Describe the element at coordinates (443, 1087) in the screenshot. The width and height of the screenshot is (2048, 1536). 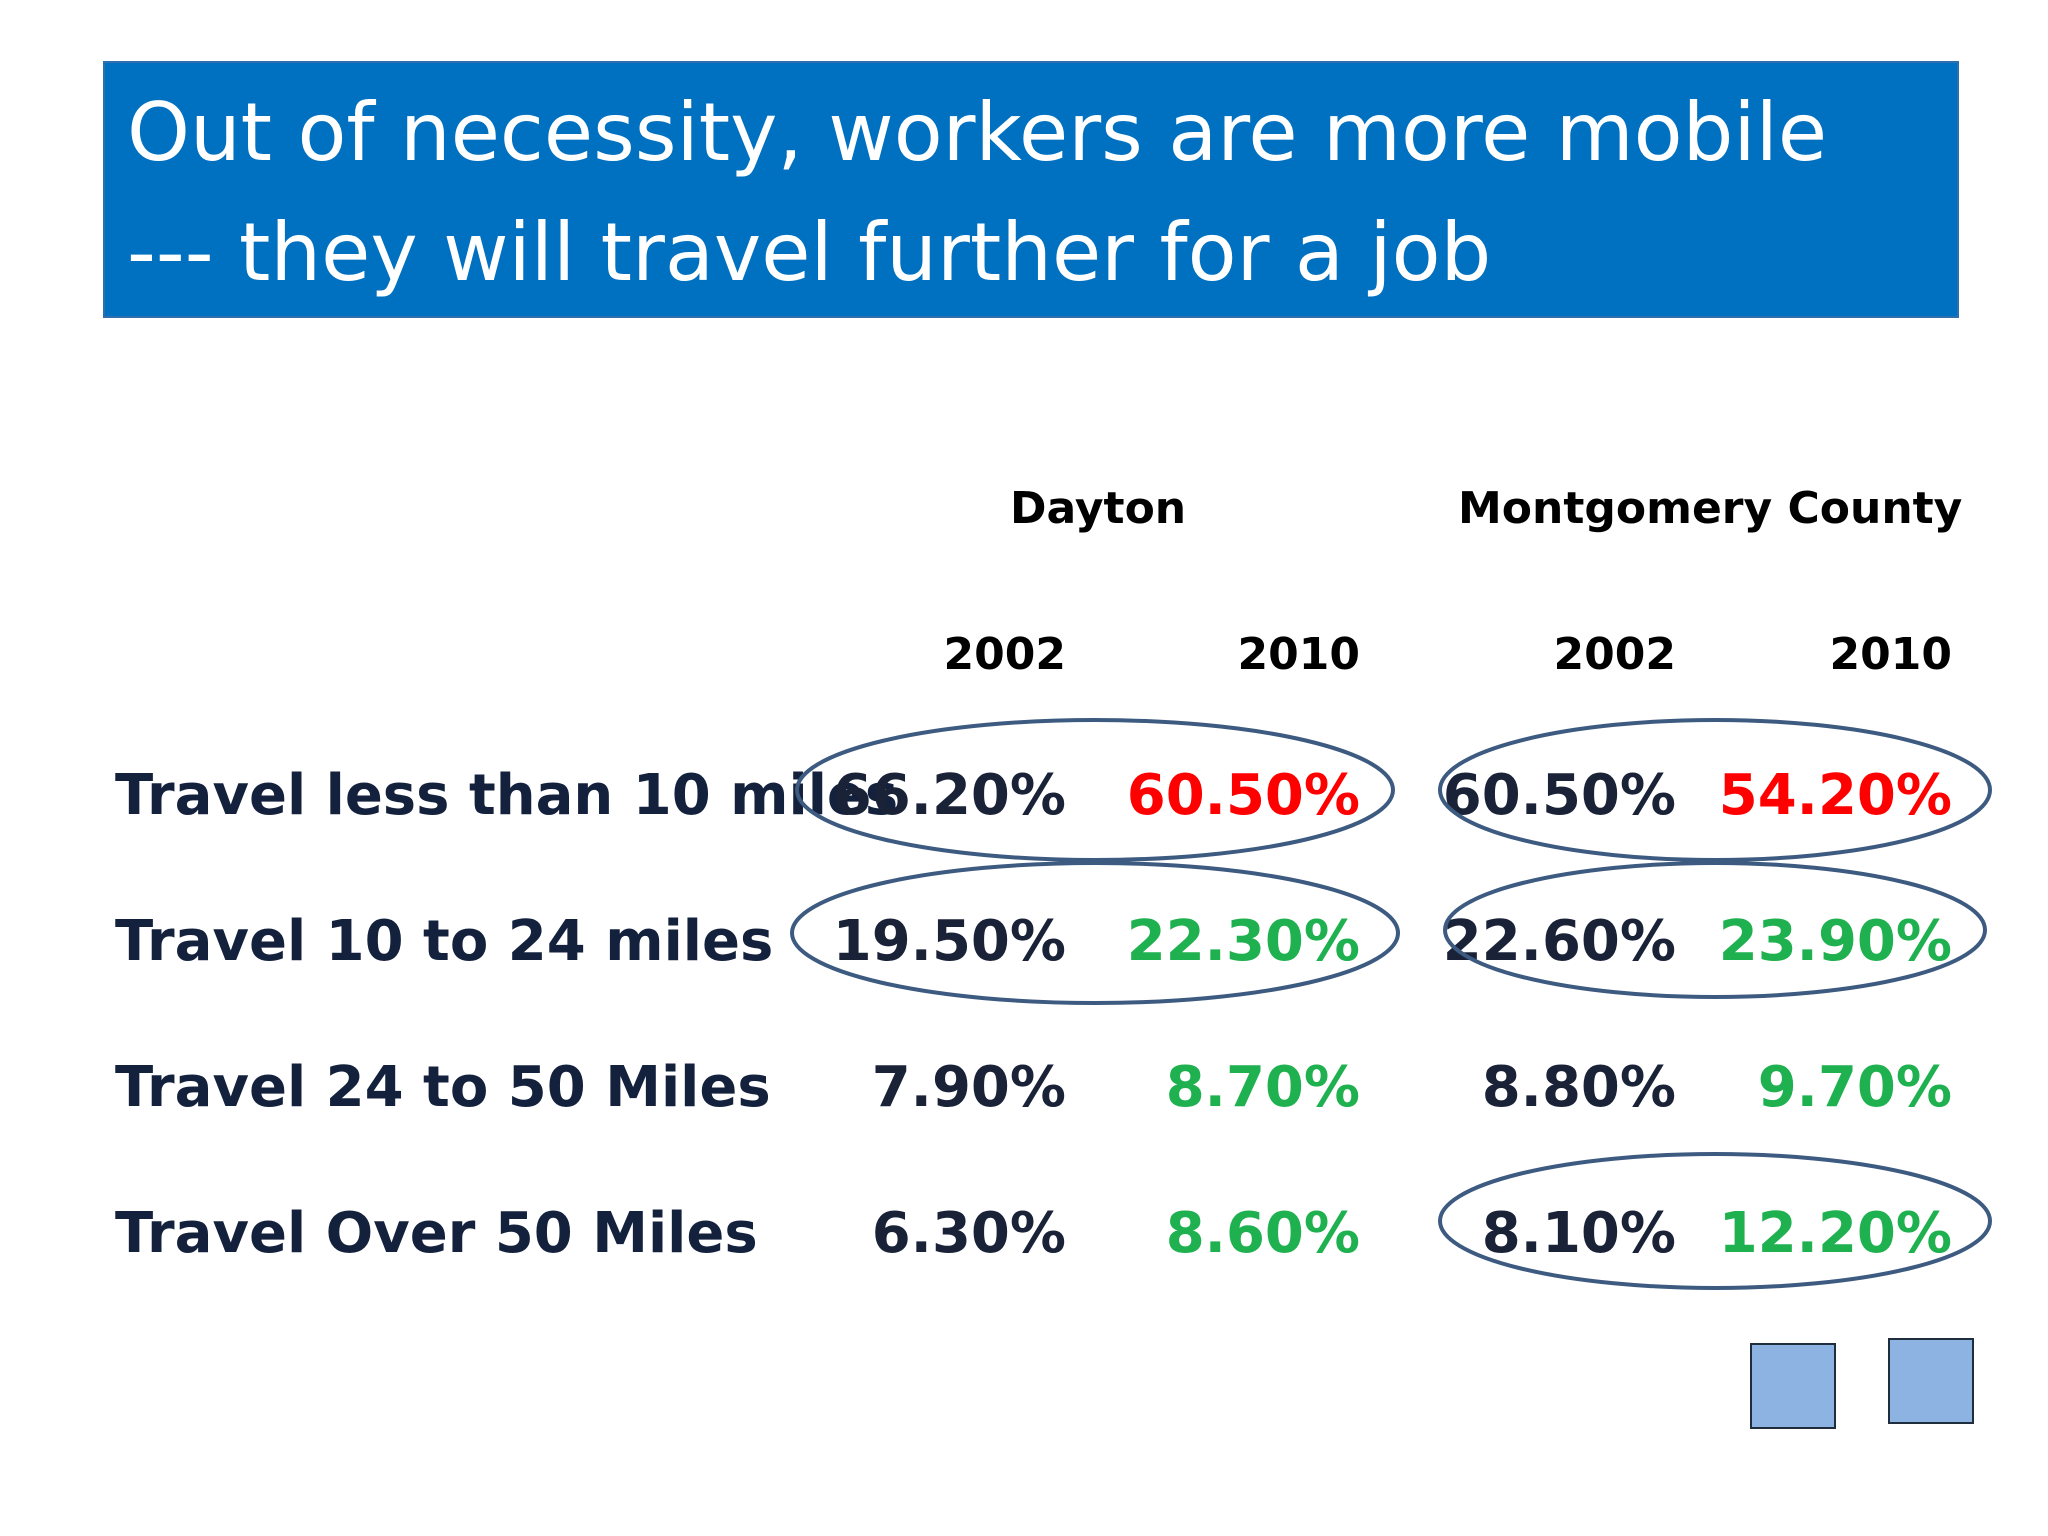
I see `row-label-24-to-50: Travel 24 to 50 Miles` at that location.